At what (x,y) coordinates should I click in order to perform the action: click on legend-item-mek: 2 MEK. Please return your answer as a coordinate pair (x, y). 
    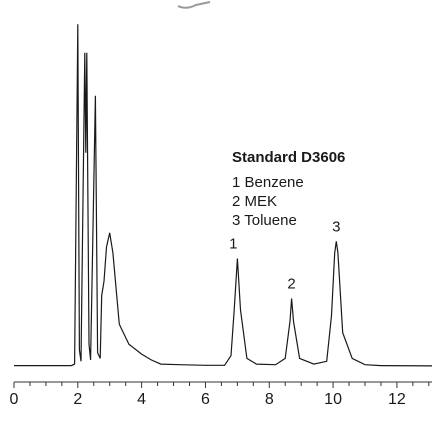
    Looking at the image, I should click on (255, 201).